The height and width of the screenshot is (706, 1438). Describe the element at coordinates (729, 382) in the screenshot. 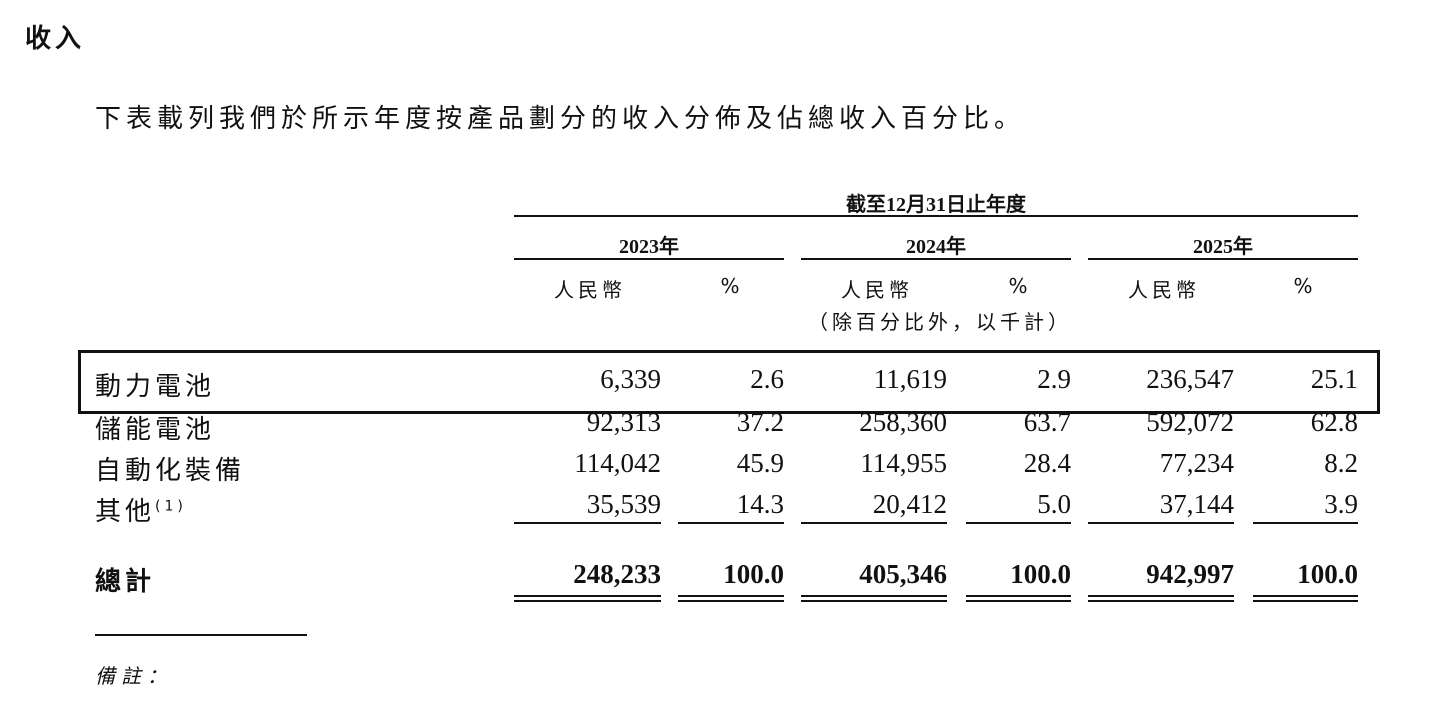

I see `highlight-box` at that location.